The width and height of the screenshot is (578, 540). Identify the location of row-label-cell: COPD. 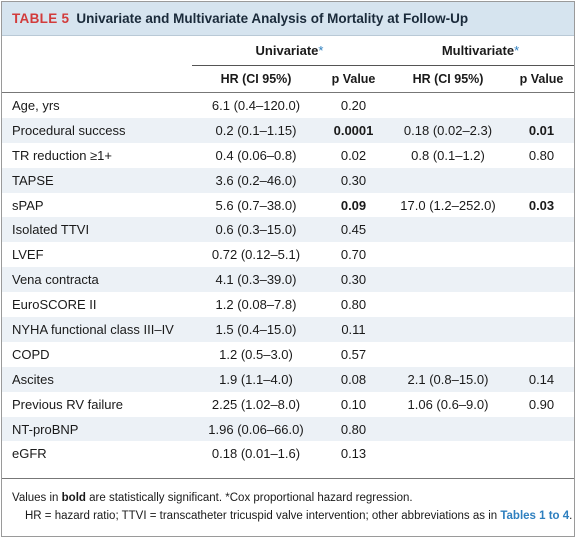
(97, 354).